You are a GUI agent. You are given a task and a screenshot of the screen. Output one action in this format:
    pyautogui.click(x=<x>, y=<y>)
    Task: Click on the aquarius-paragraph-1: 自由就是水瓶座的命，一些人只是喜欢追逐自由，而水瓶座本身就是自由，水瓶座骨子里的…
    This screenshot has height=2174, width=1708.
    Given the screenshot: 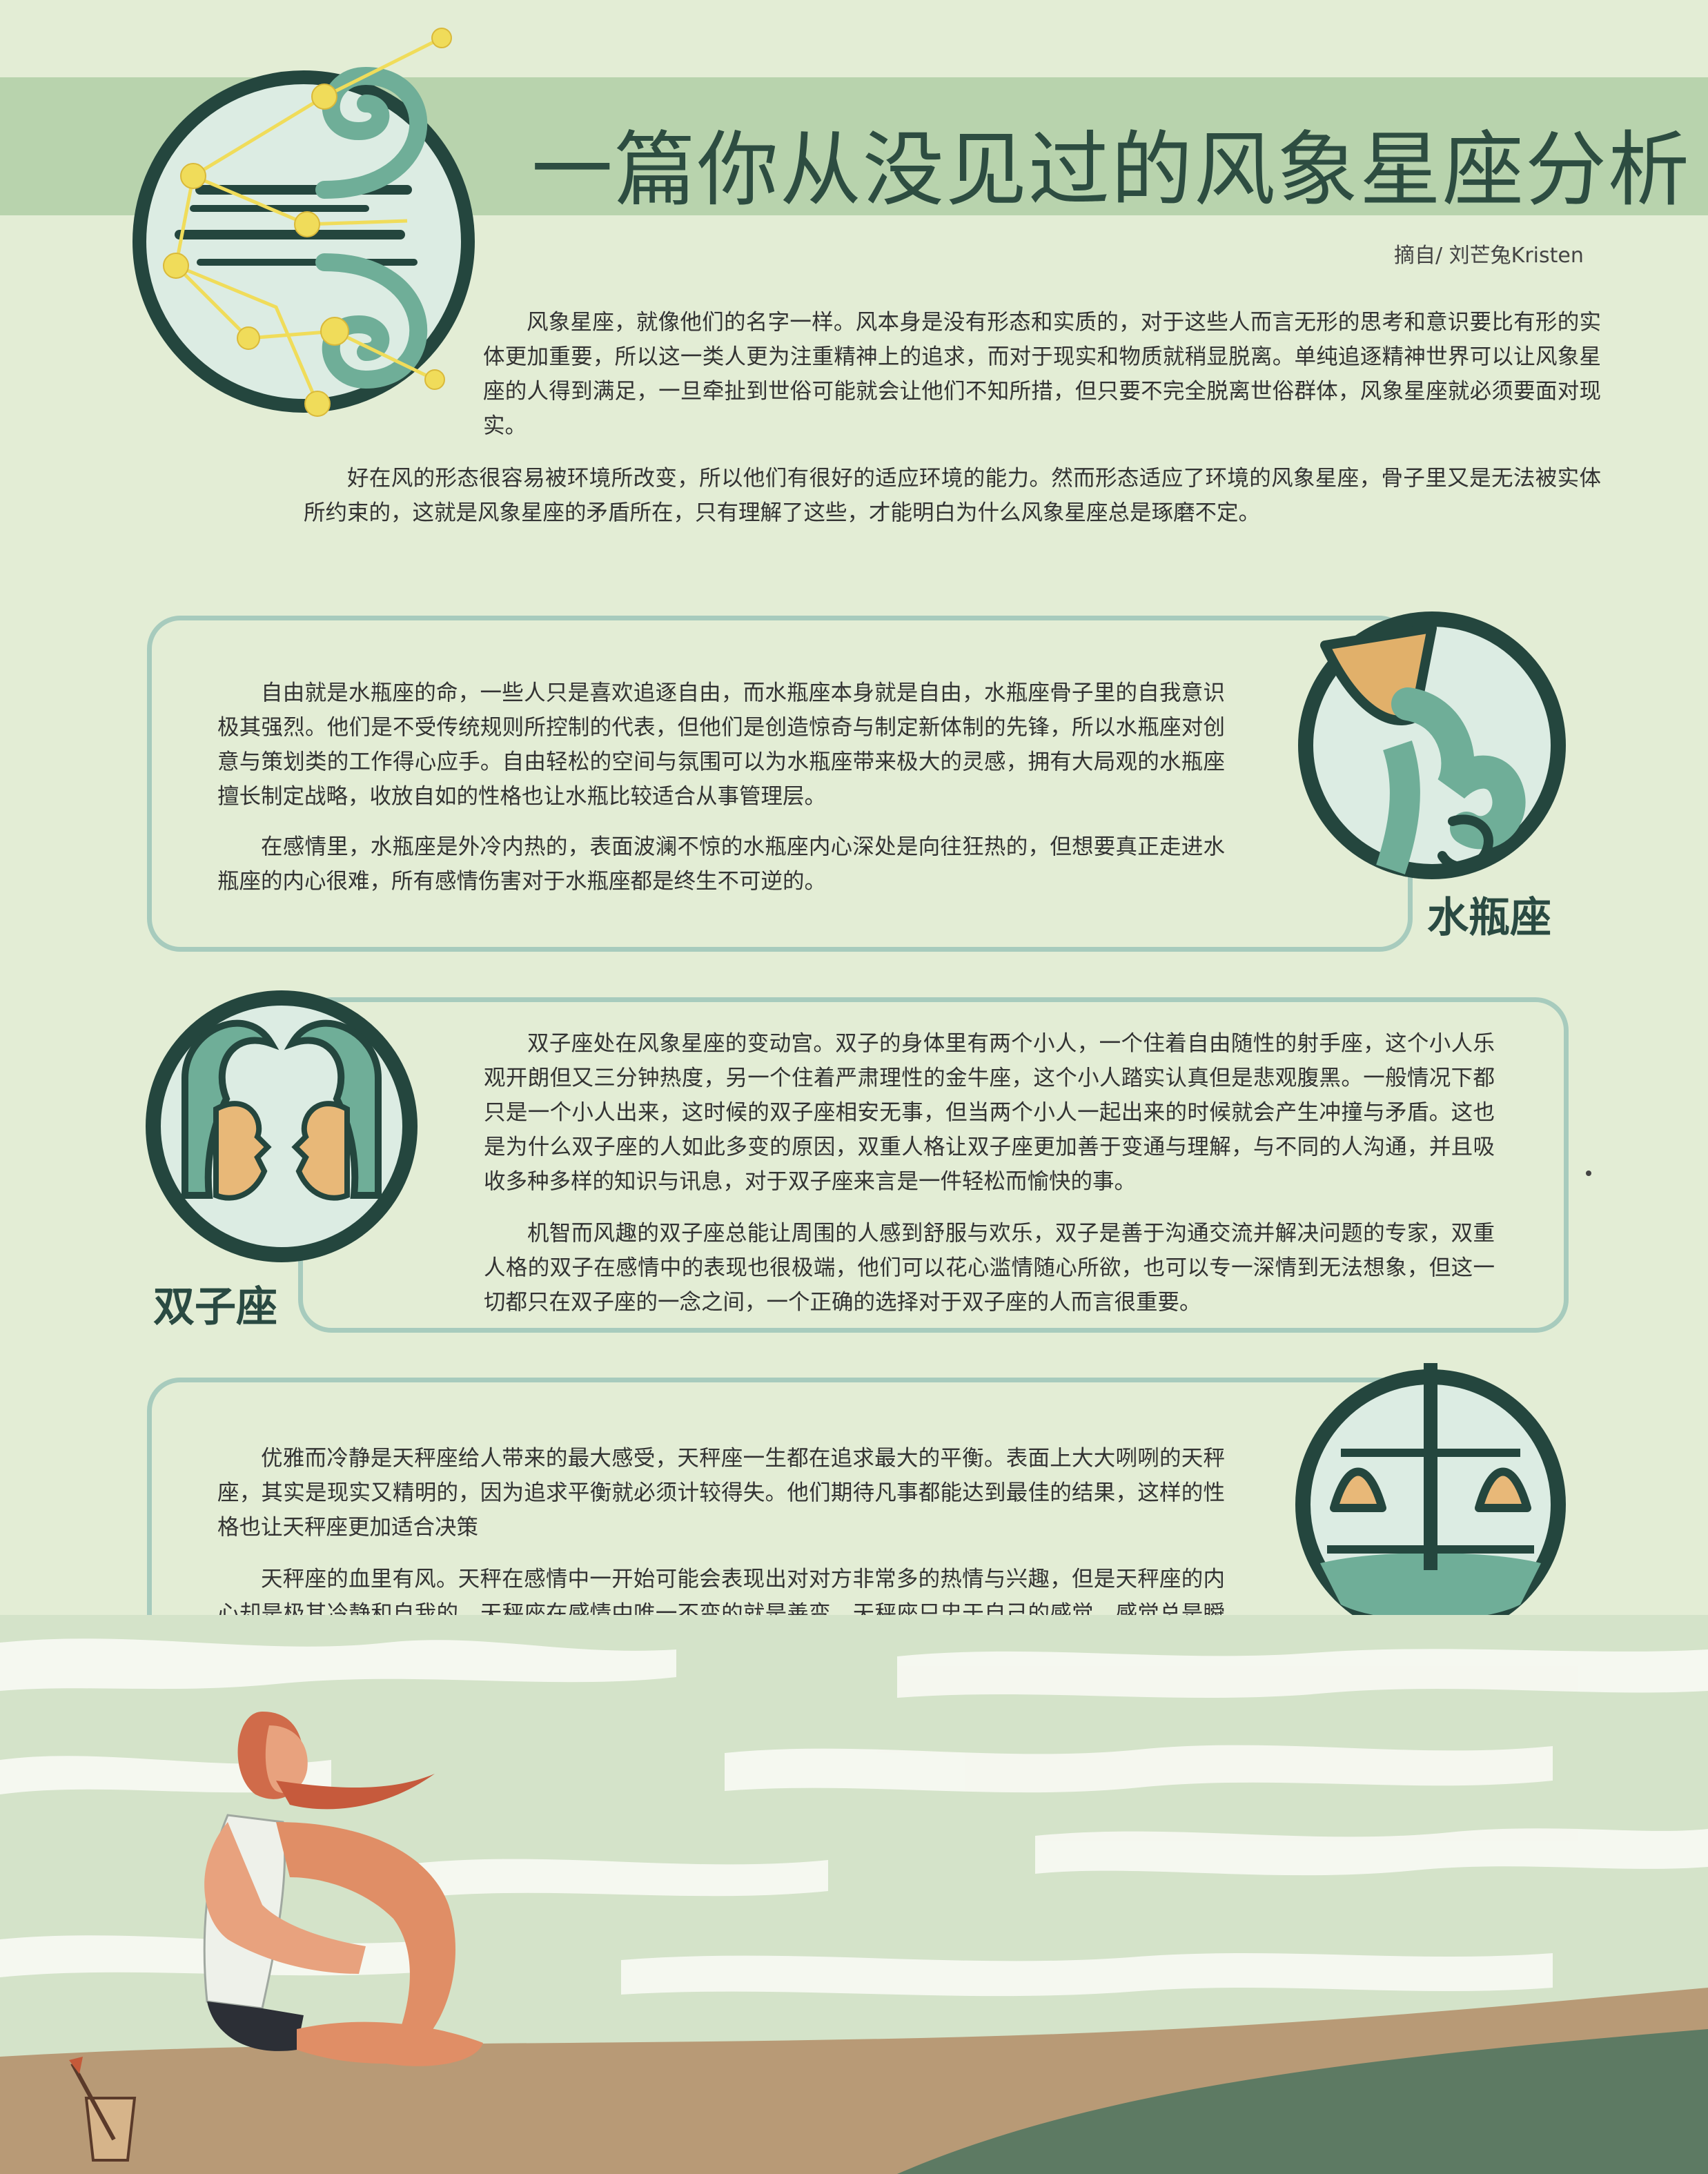 What is the action you would take?
    pyautogui.click(x=721, y=744)
    